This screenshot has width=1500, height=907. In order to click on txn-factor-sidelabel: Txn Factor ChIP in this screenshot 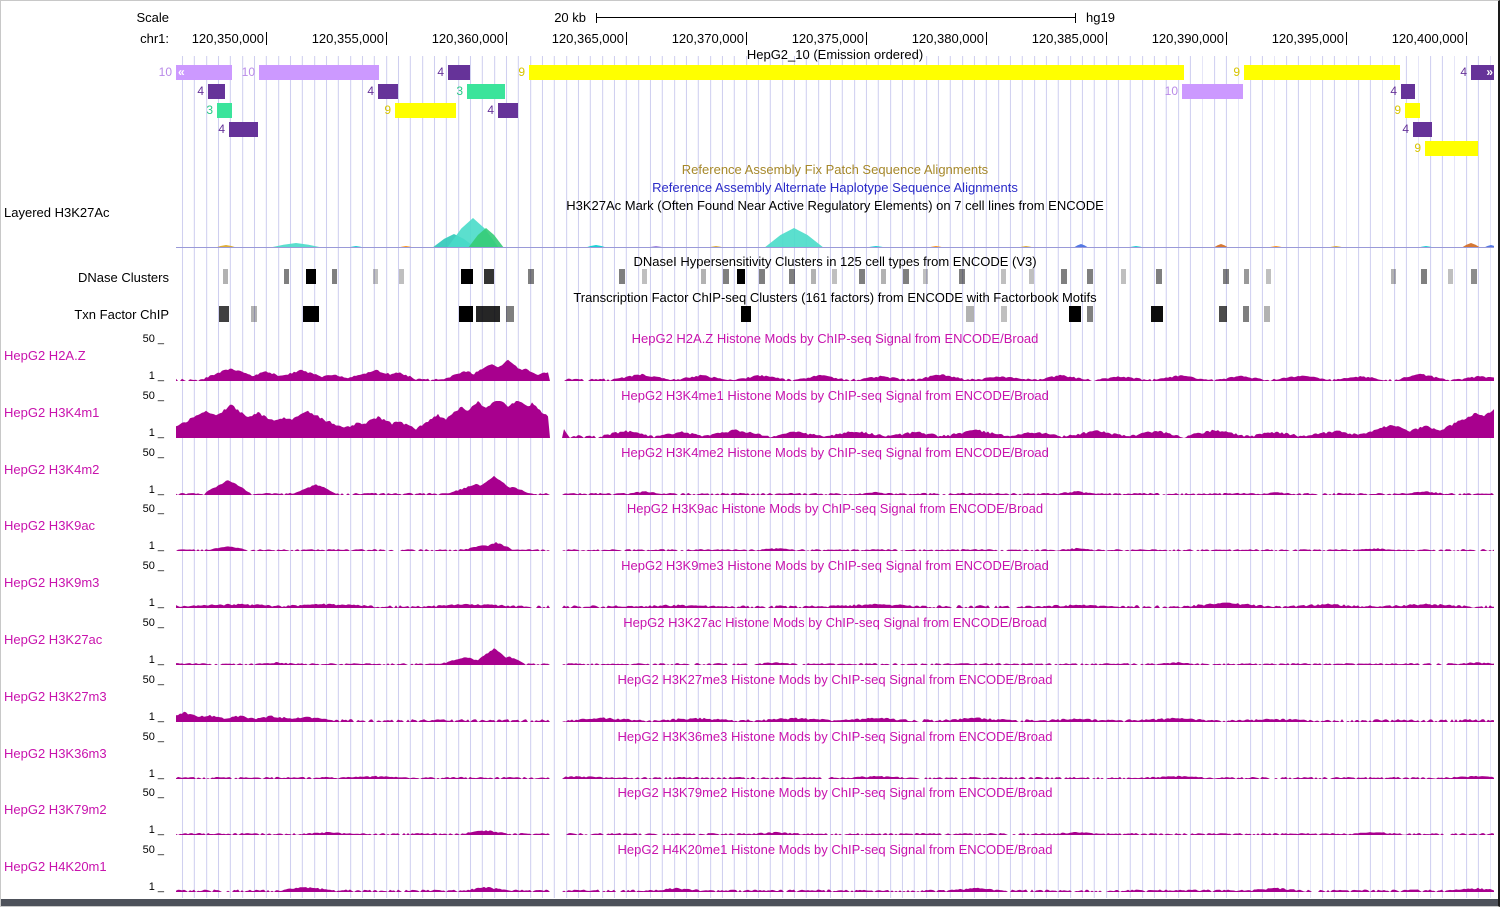, I will do `click(121, 314)`.